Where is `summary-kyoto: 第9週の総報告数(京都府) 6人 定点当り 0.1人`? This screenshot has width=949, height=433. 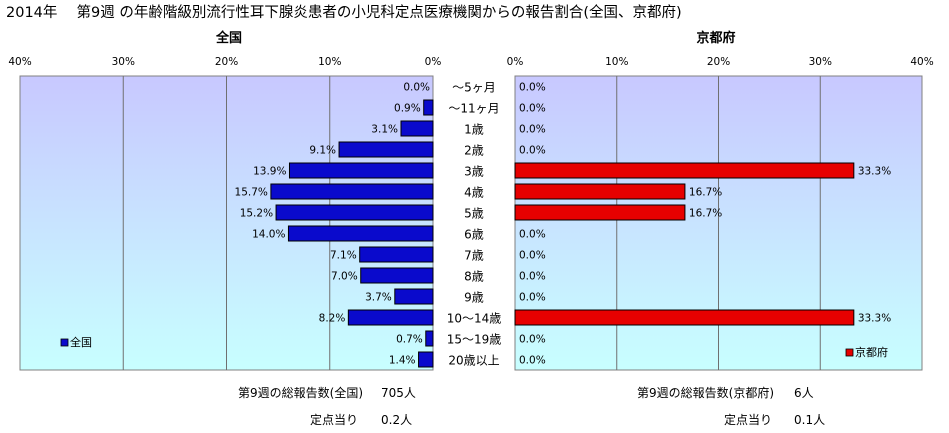 summary-kyoto: 第9週の総報告数(京都府) 6人 定点当り 0.1人 is located at coordinates (731, 406).